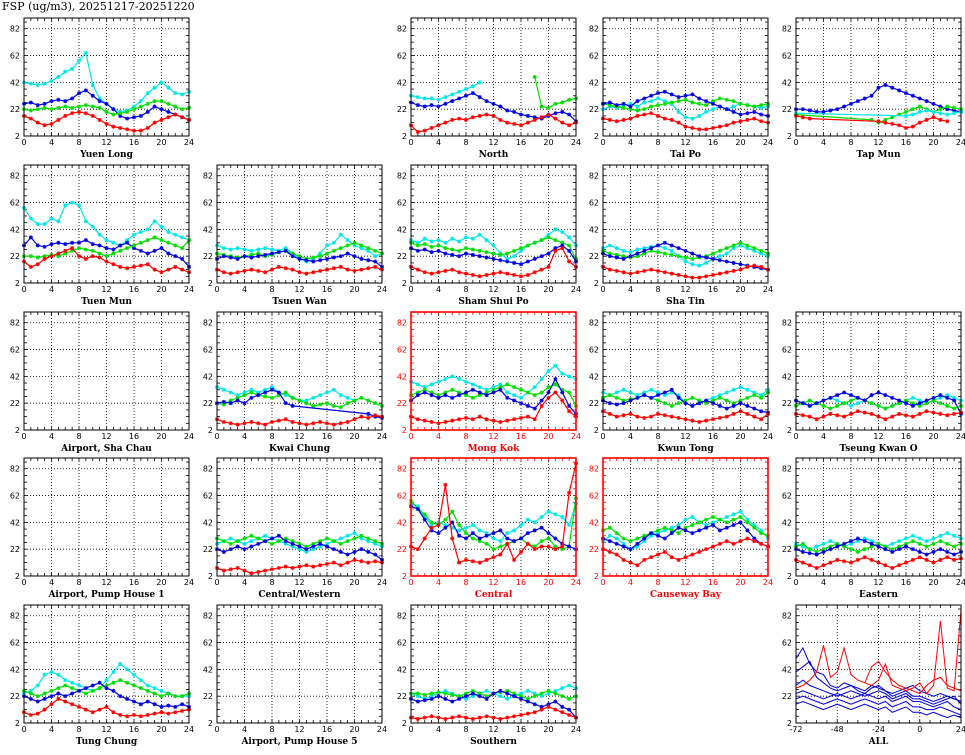  I want to click on plot-frame, so click(106, 517).